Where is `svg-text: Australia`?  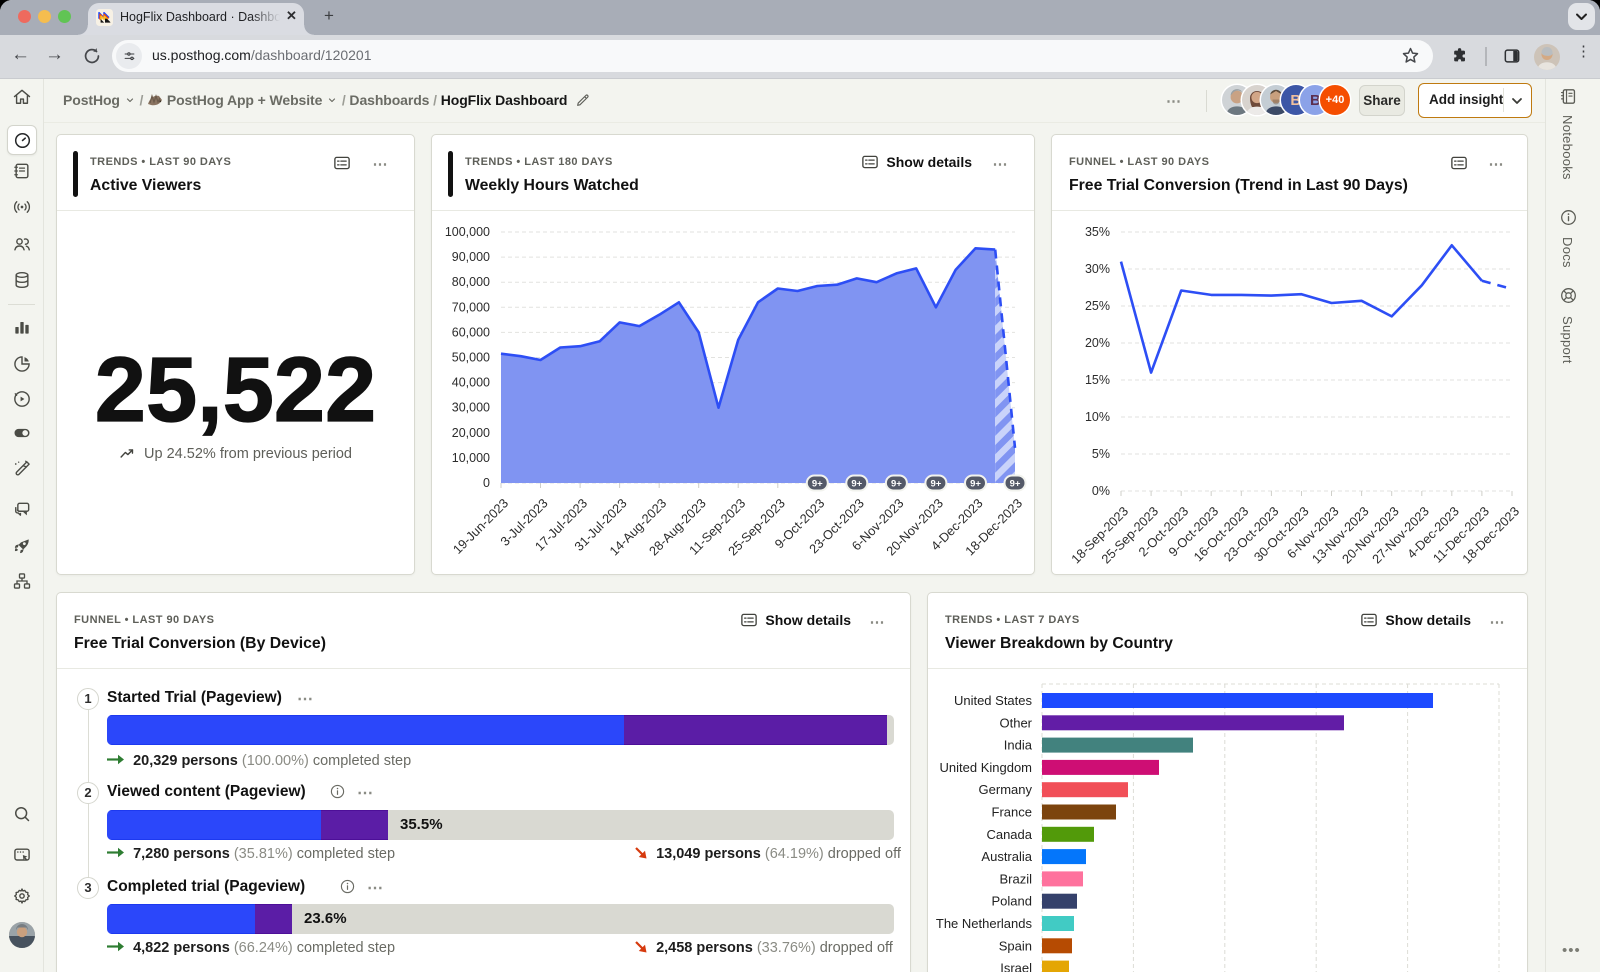 svg-text: Australia is located at coordinates (1006, 856).